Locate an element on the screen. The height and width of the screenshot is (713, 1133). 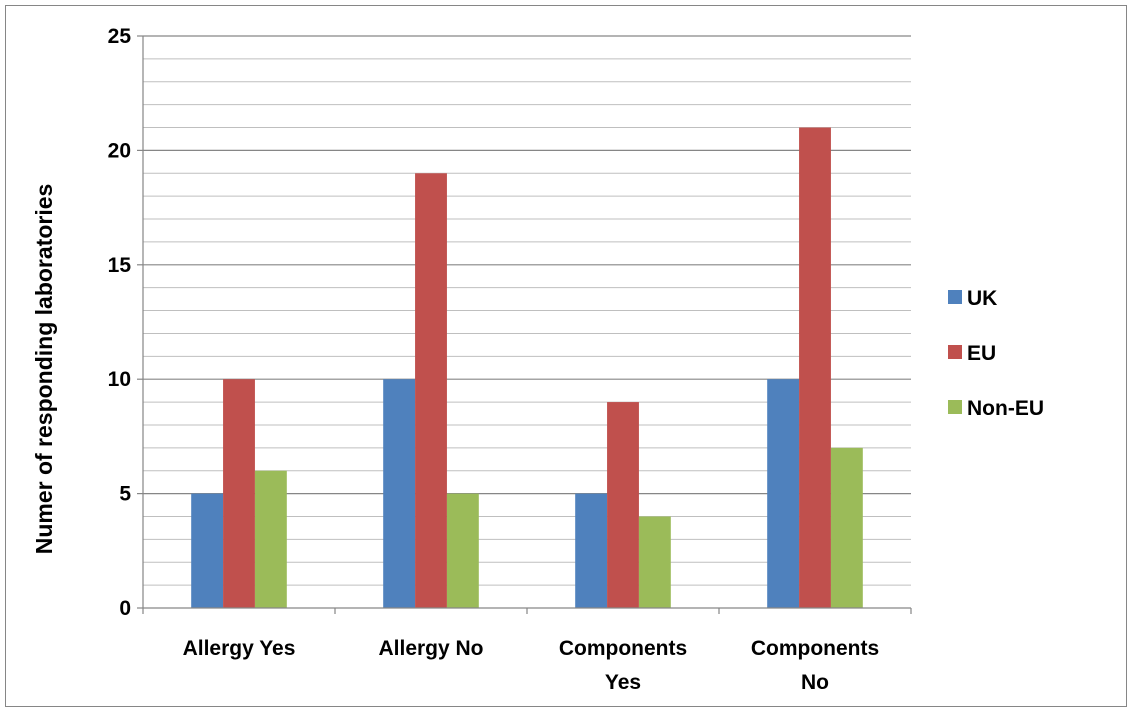
y-tick-label: 25 is located at coordinates (120, 36).